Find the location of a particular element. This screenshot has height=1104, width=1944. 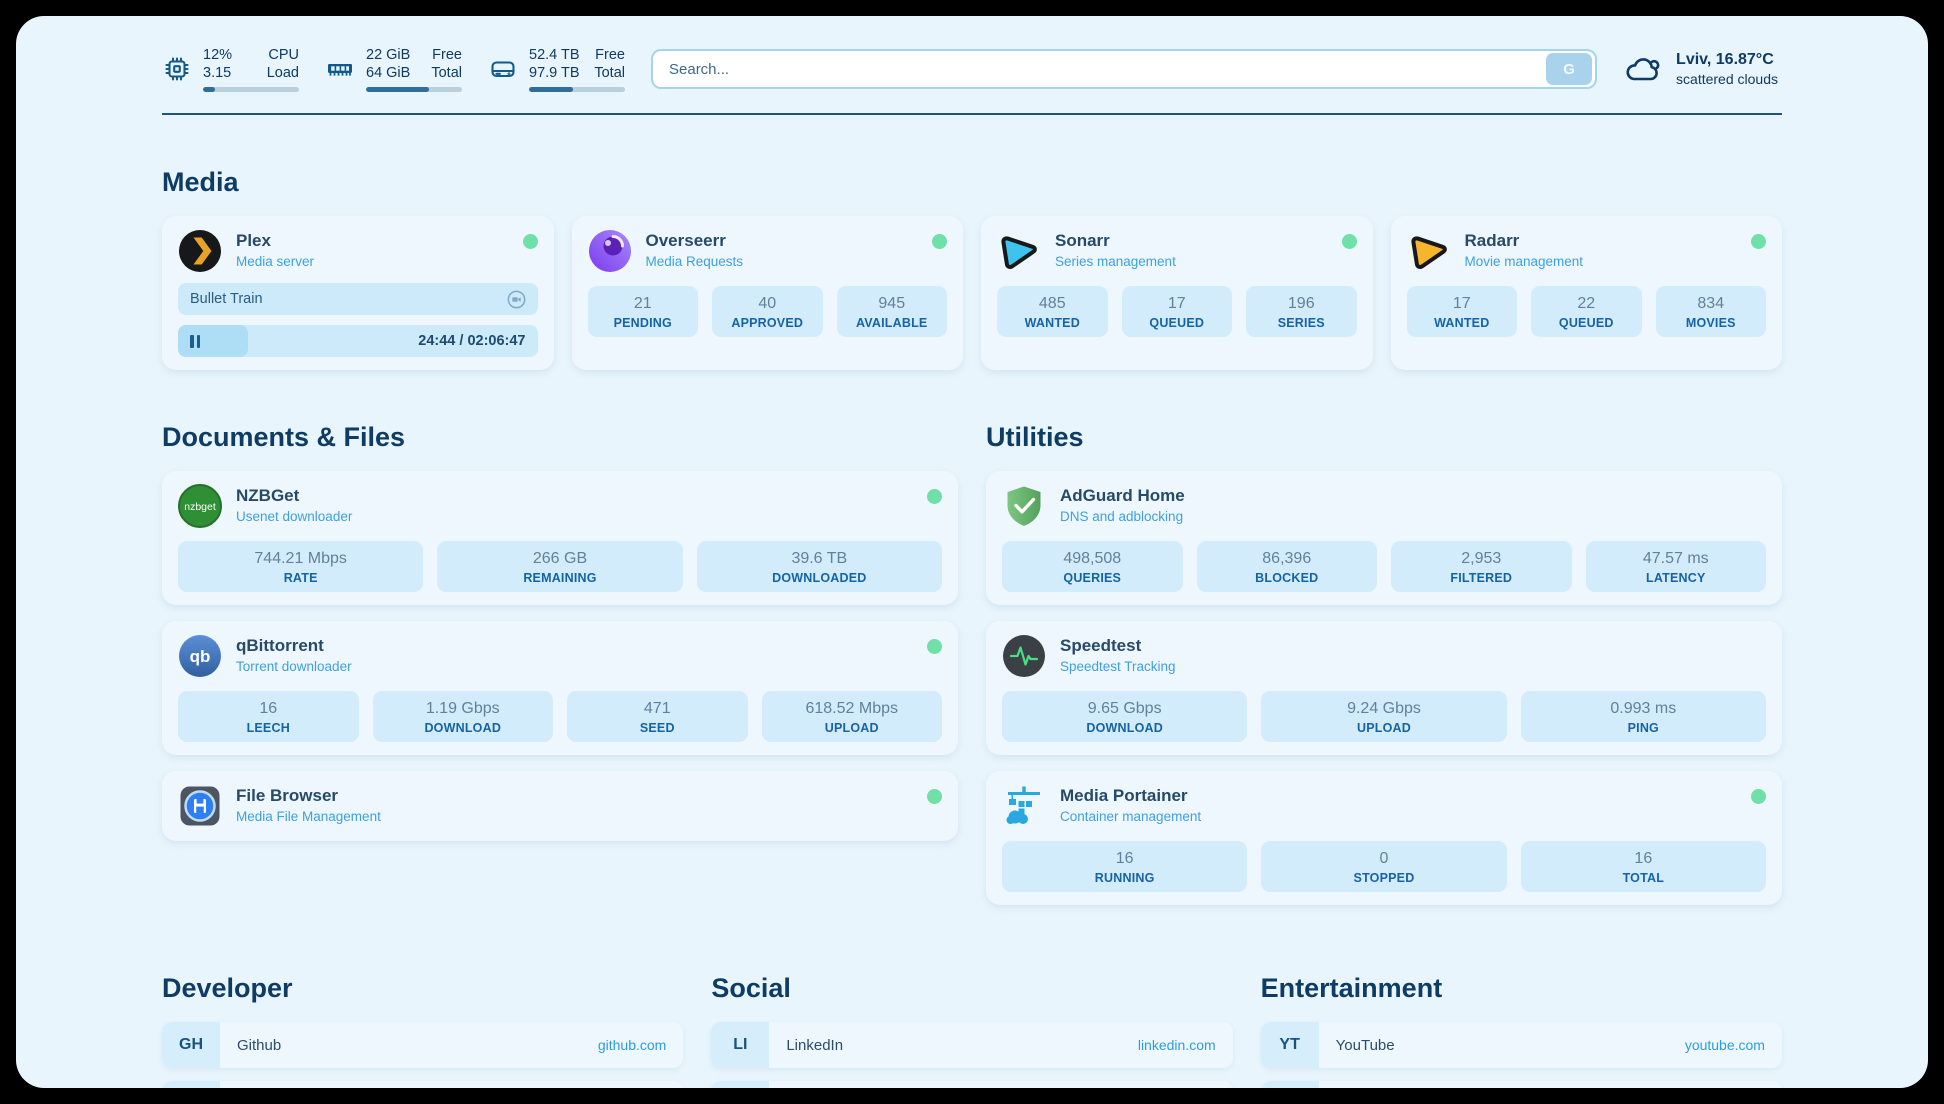

search-bar: G is located at coordinates (1124, 69).